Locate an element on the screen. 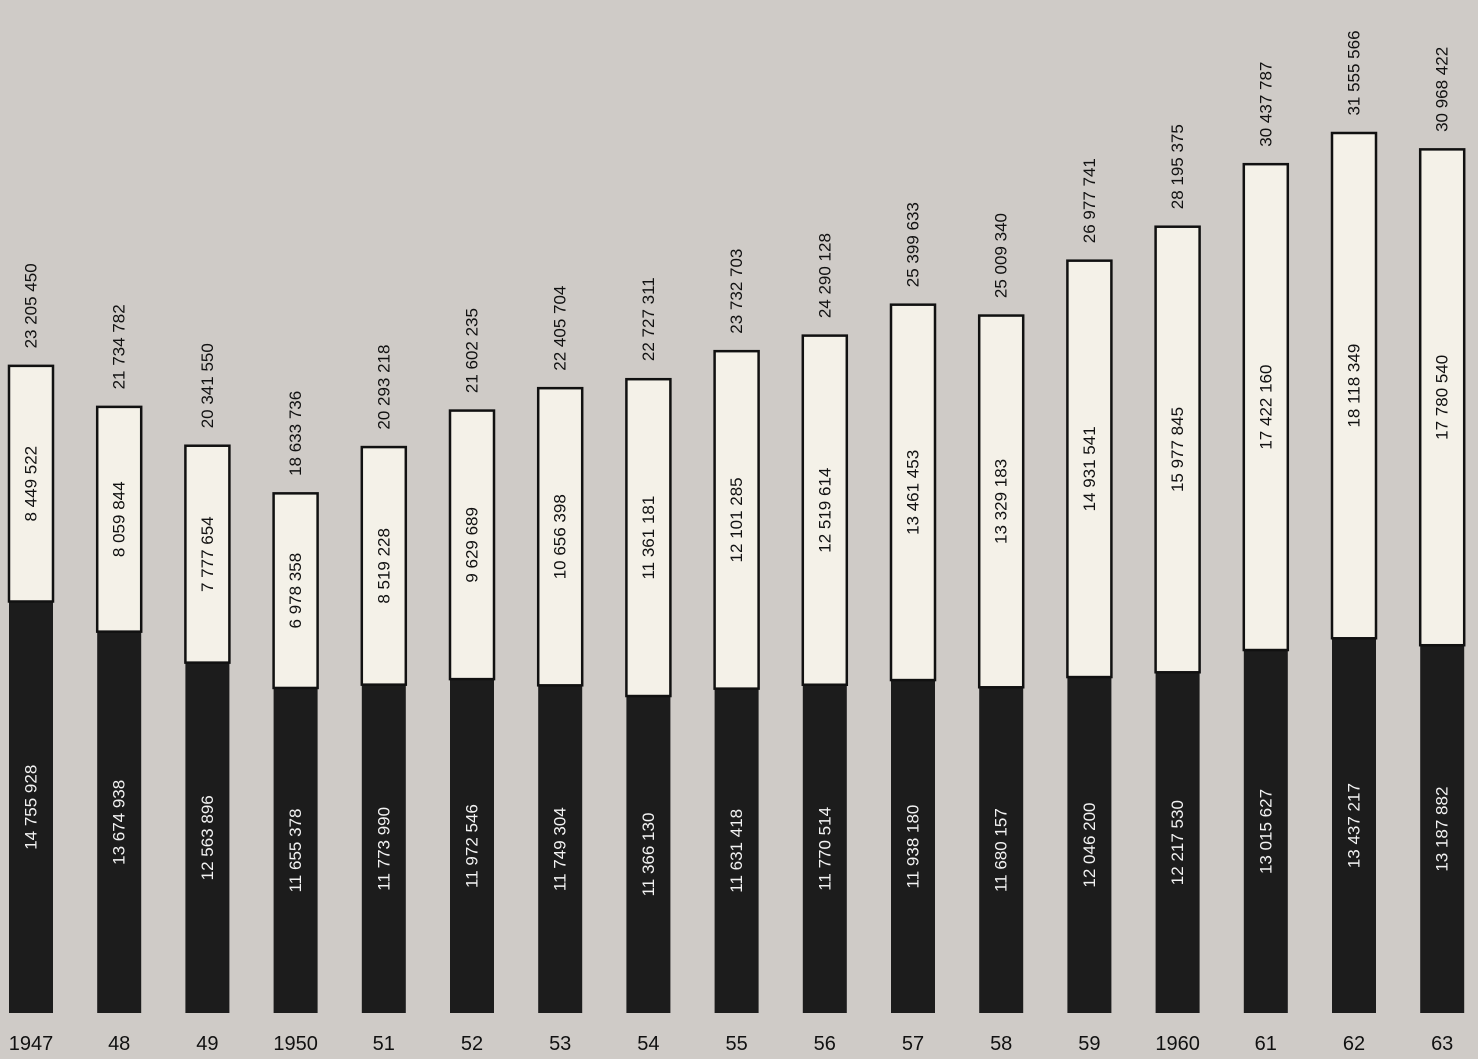  x-tick-label: 1947 is located at coordinates (31, 1044).